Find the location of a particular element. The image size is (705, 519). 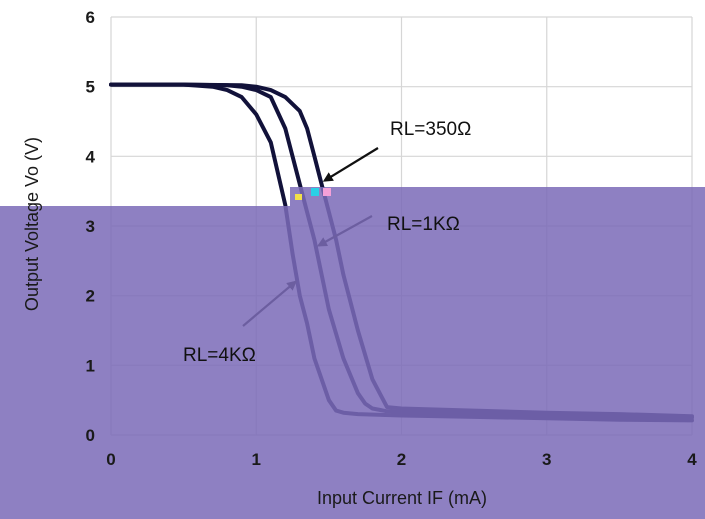

annotation-label: RL=4KΩ is located at coordinates (219, 355).